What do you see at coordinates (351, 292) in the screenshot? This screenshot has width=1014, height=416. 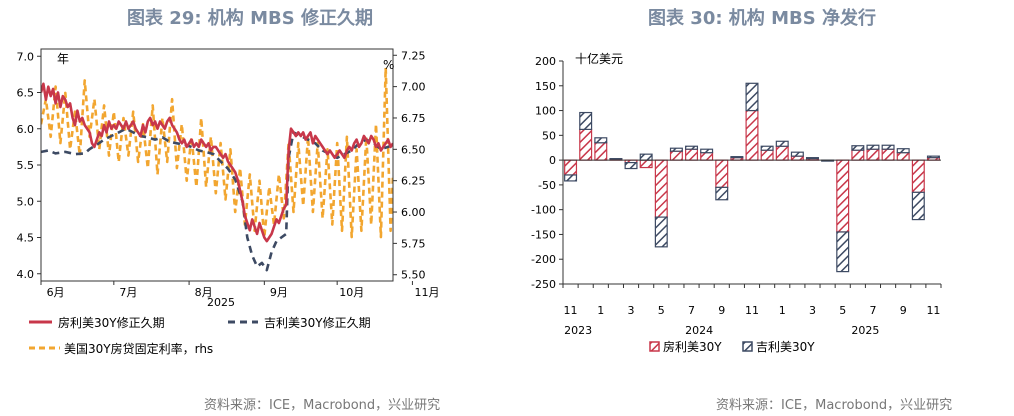 I see `x-tick-label: 10月` at bounding box center [351, 292].